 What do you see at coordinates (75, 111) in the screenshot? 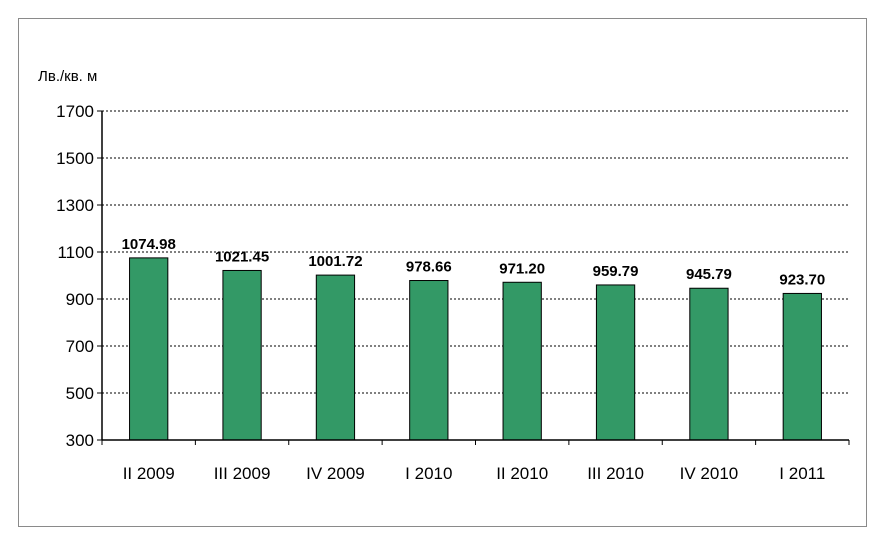
I see `y-tick-label: 1700` at bounding box center [75, 111].